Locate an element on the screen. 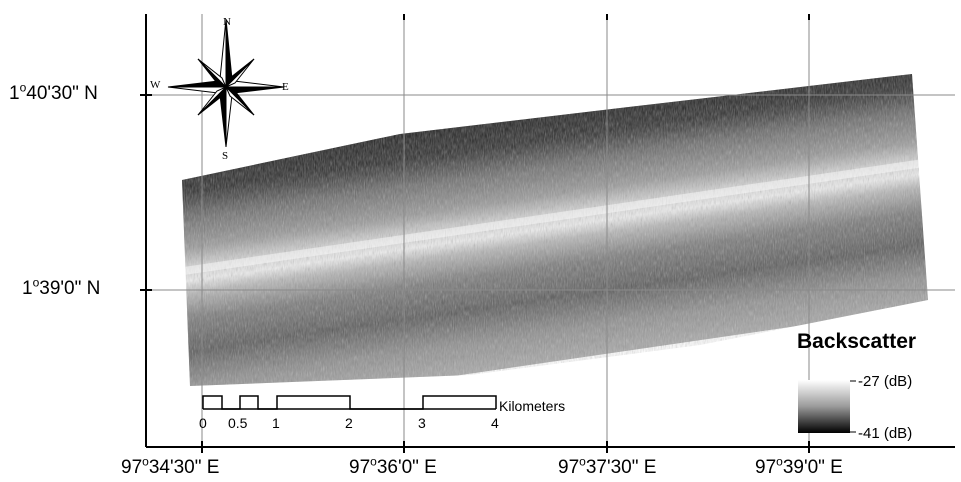 This screenshot has width=961, height=482. scale-bar-tick-label: 1 is located at coordinates (276, 423).